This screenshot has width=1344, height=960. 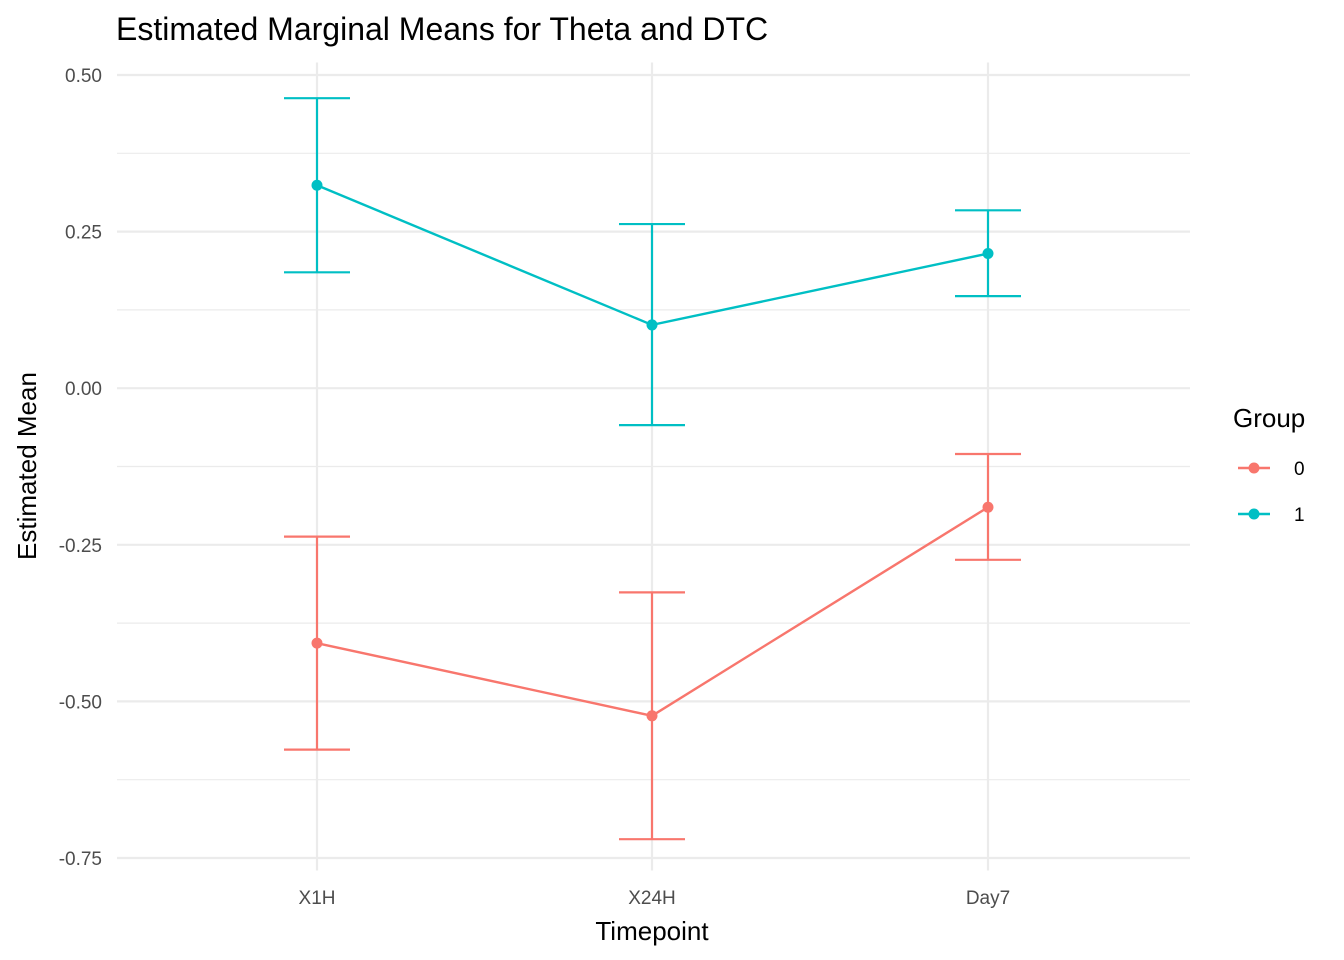 I want to click on legend-title: Group, so click(x=1269, y=418).